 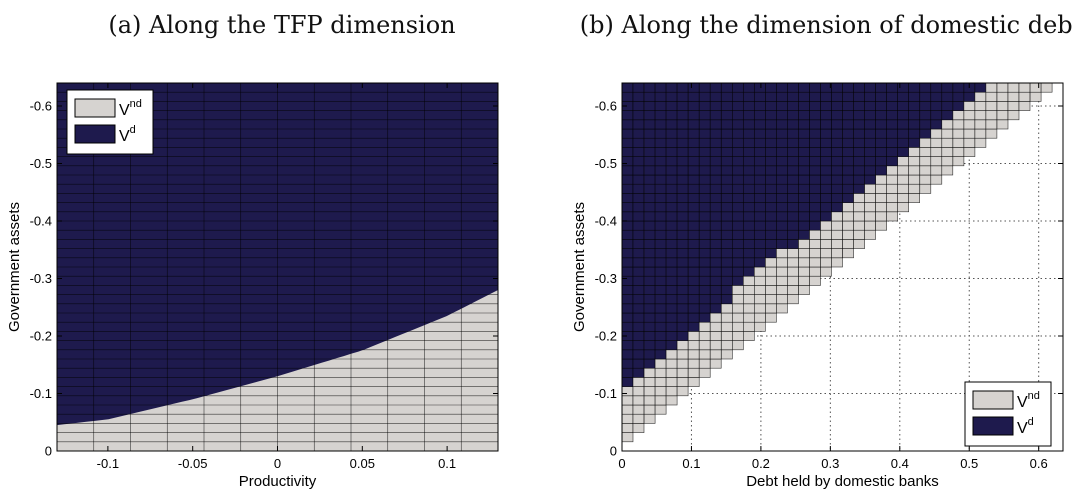 What do you see at coordinates (41, 336) in the screenshot?
I see `panel-a-y-tick-label: -0.2` at bounding box center [41, 336].